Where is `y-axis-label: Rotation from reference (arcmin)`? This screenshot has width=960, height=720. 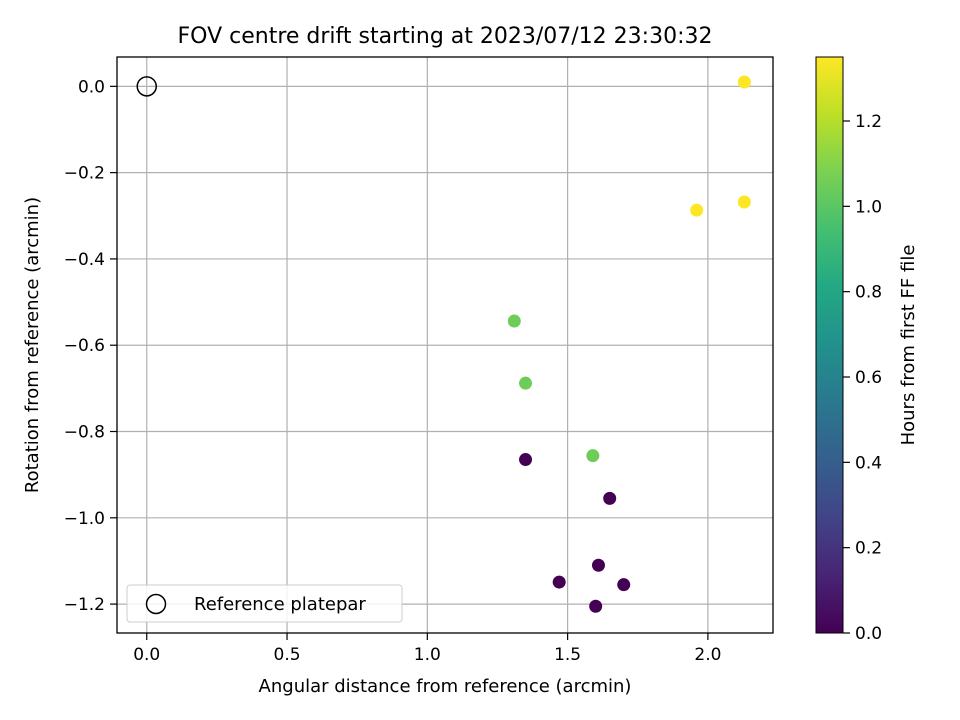
y-axis-label: Rotation from reference (arcmin) is located at coordinates (32, 345).